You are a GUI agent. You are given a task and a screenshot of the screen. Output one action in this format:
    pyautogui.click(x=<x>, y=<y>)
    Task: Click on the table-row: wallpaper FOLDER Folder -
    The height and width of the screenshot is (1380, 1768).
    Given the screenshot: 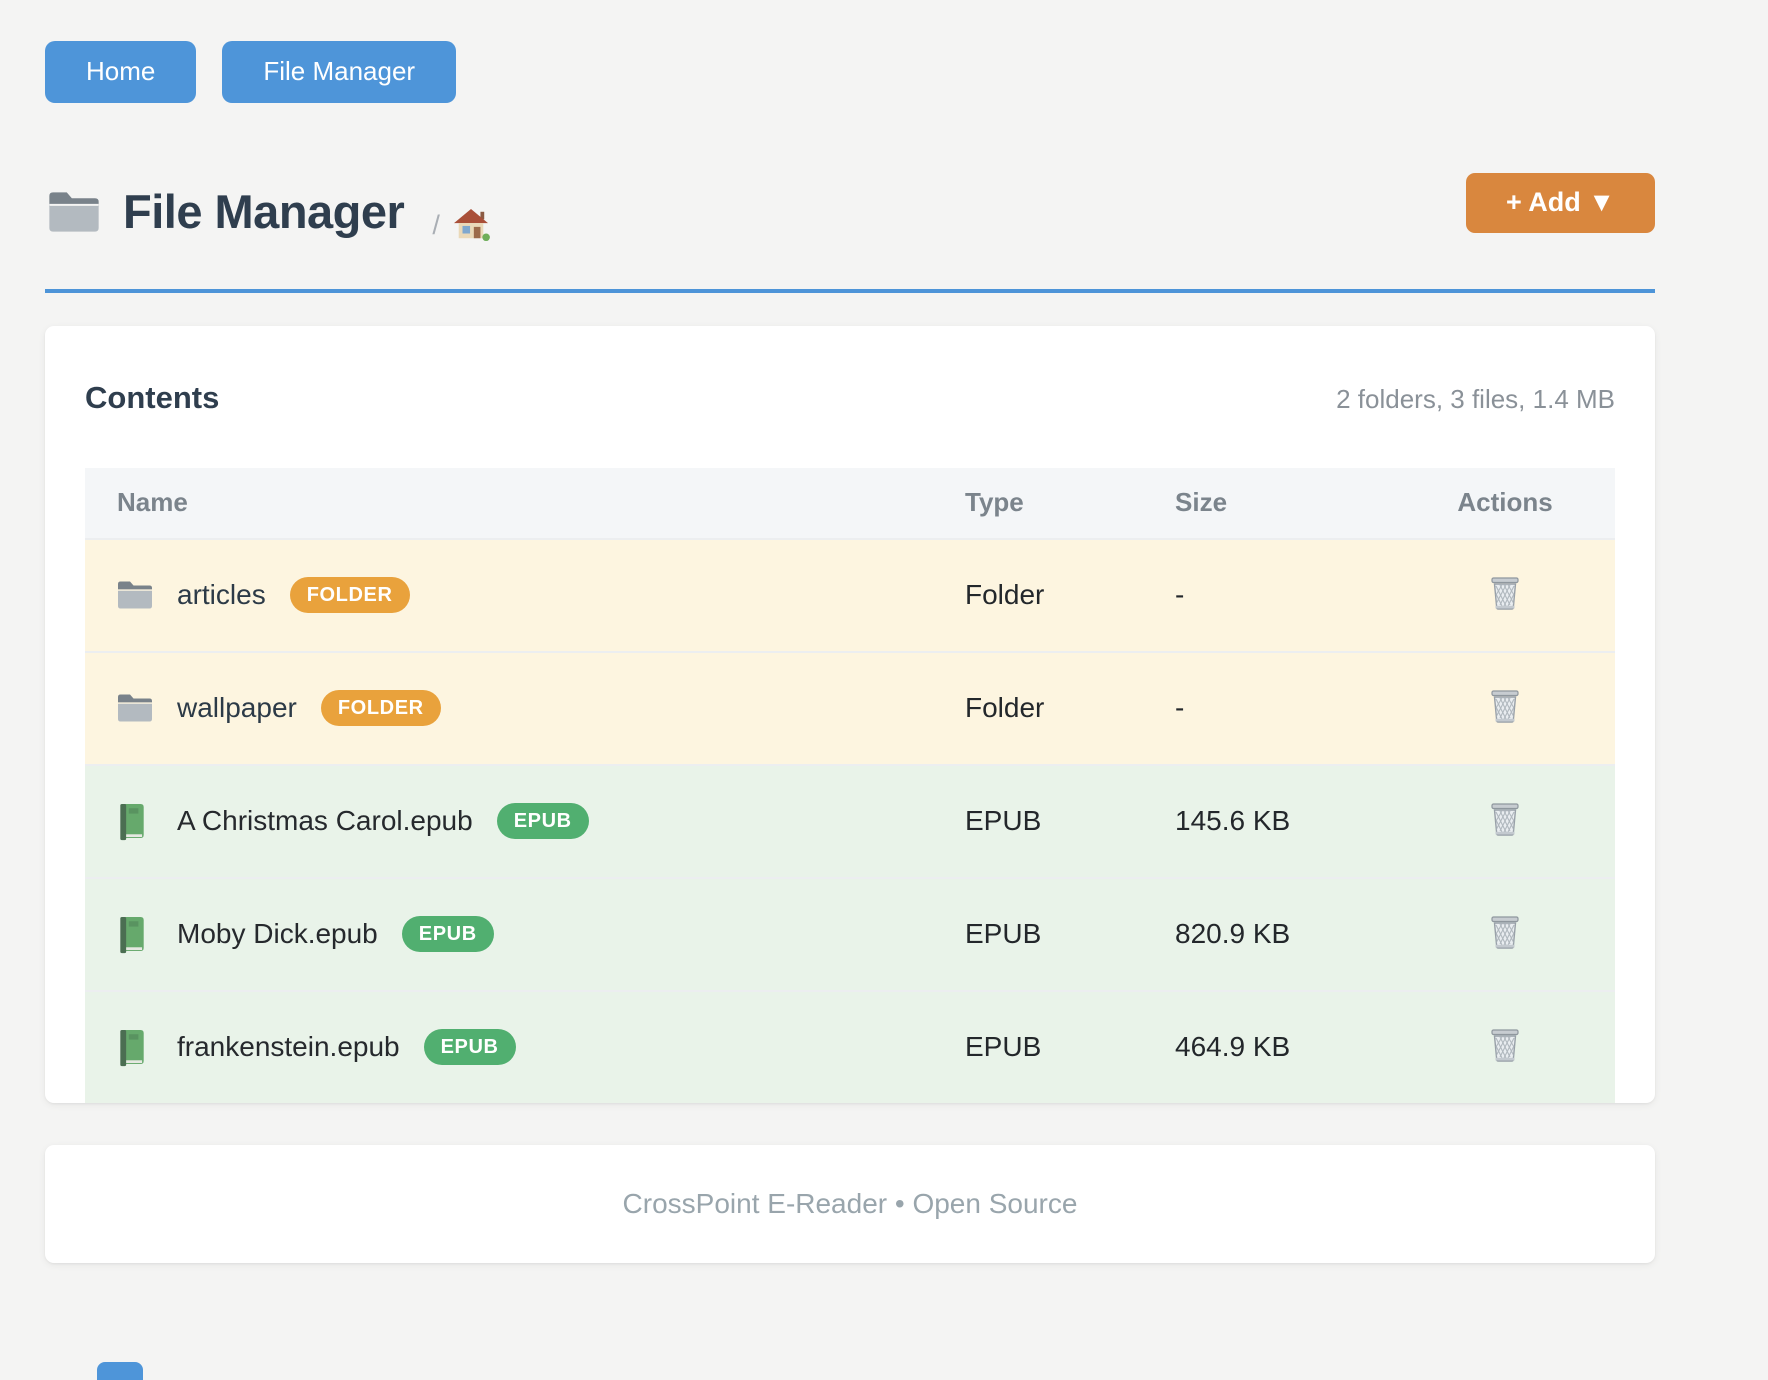 What is the action you would take?
    pyautogui.click(x=850, y=707)
    